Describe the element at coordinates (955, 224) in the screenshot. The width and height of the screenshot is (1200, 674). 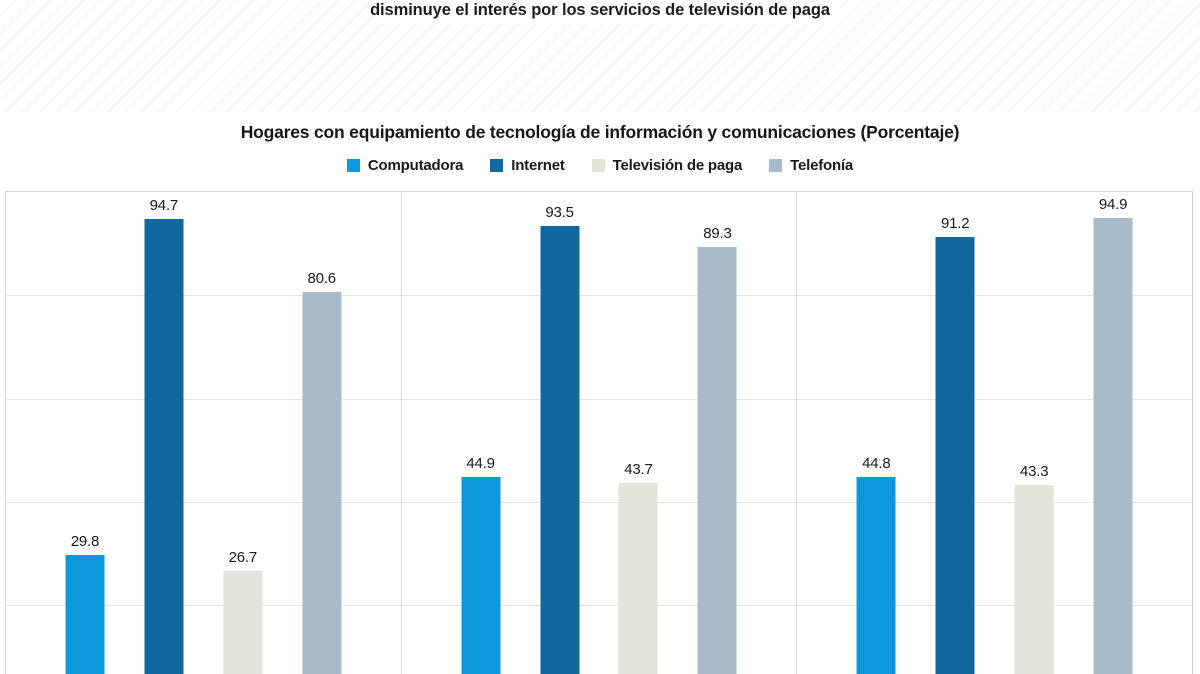
I see `bar-value-label: 91.2` at that location.